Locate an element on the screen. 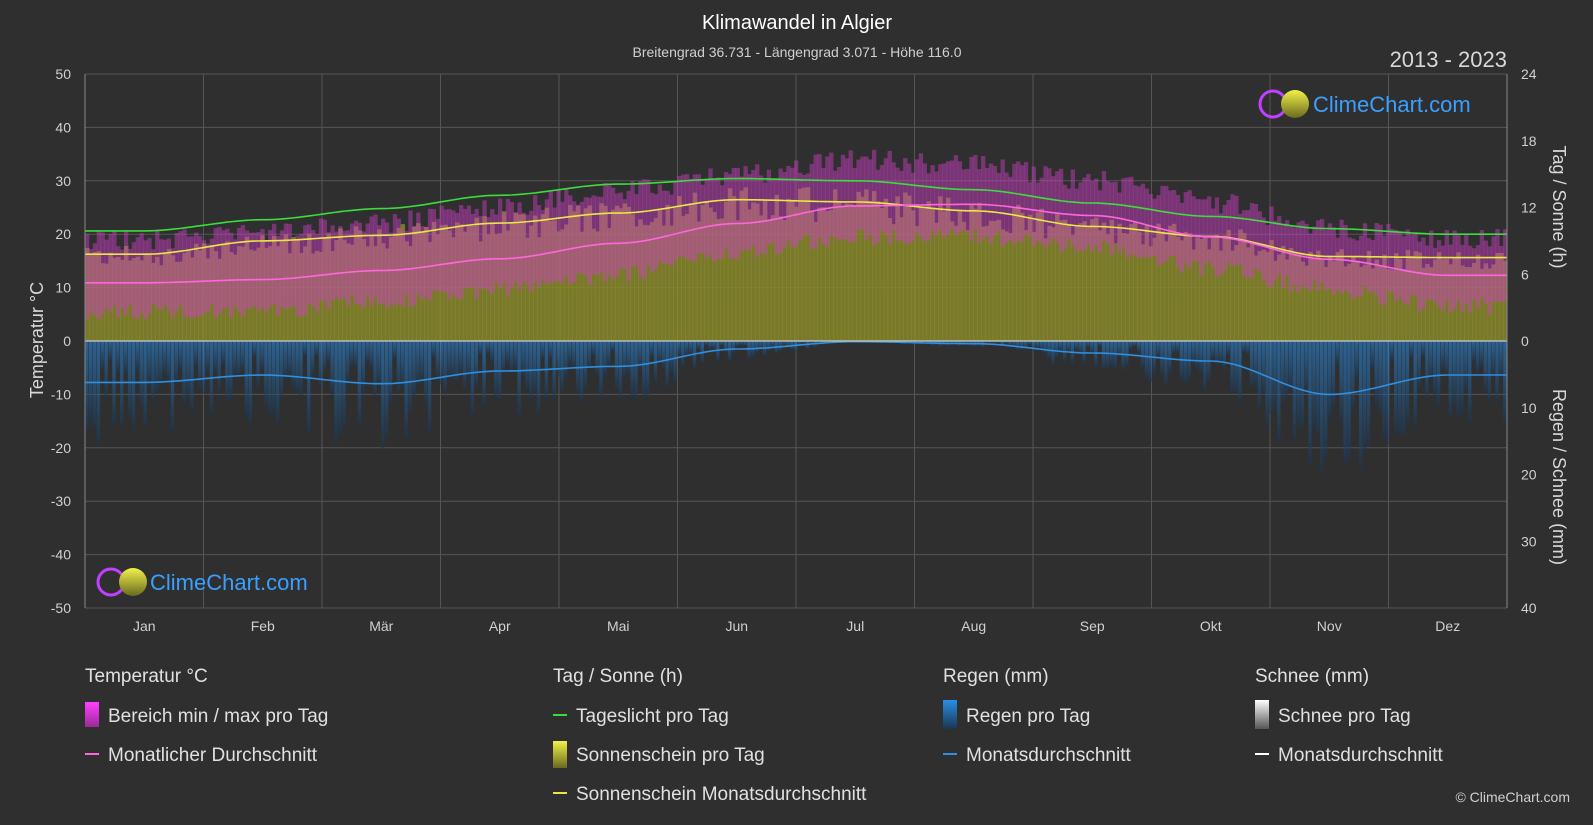 This screenshot has width=1593, height=825. legend-sunshine-swatch is located at coordinates (560, 754).